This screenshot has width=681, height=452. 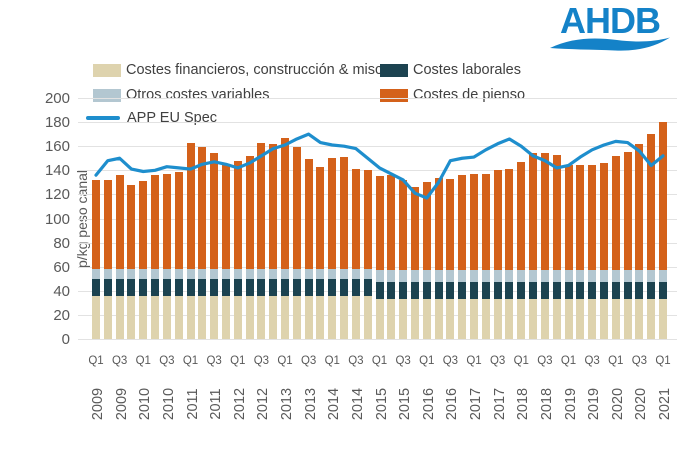 I want to click on y-tick-label: 180, so click(x=57, y=123).